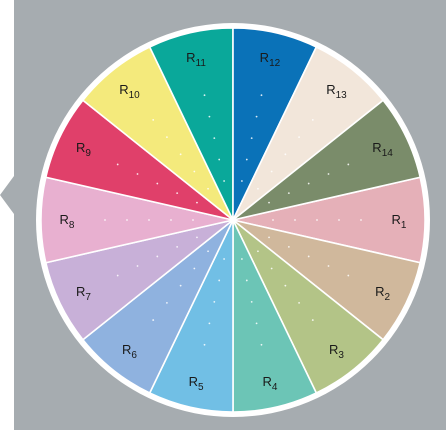  What do you see at coordinates (129, 91) in the screenshot?
I see `segment-label-r10: R10` at bounding box center [129, 91].